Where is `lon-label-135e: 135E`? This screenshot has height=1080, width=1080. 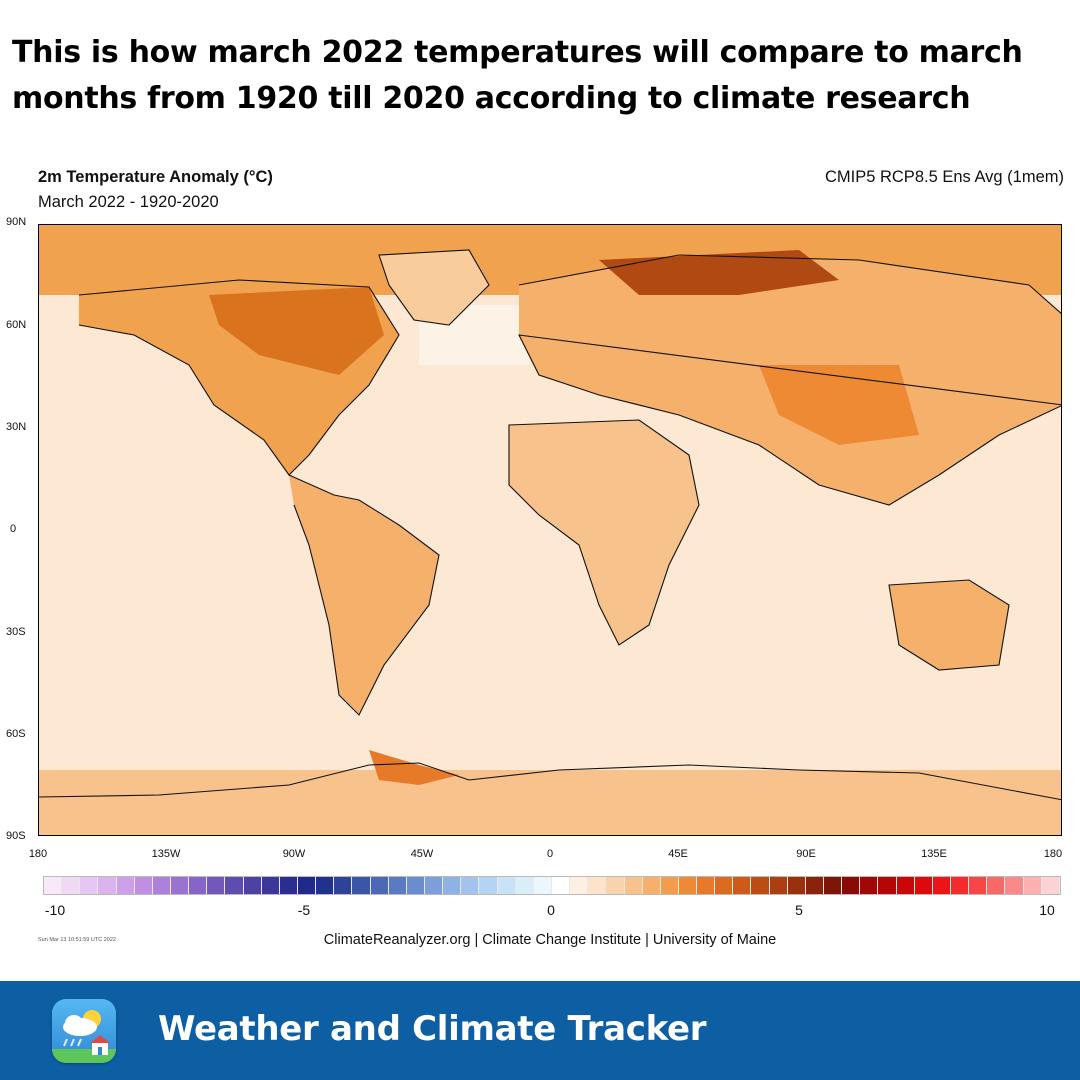
lon-label-135e: 135E is located at coordinates (934, 854).